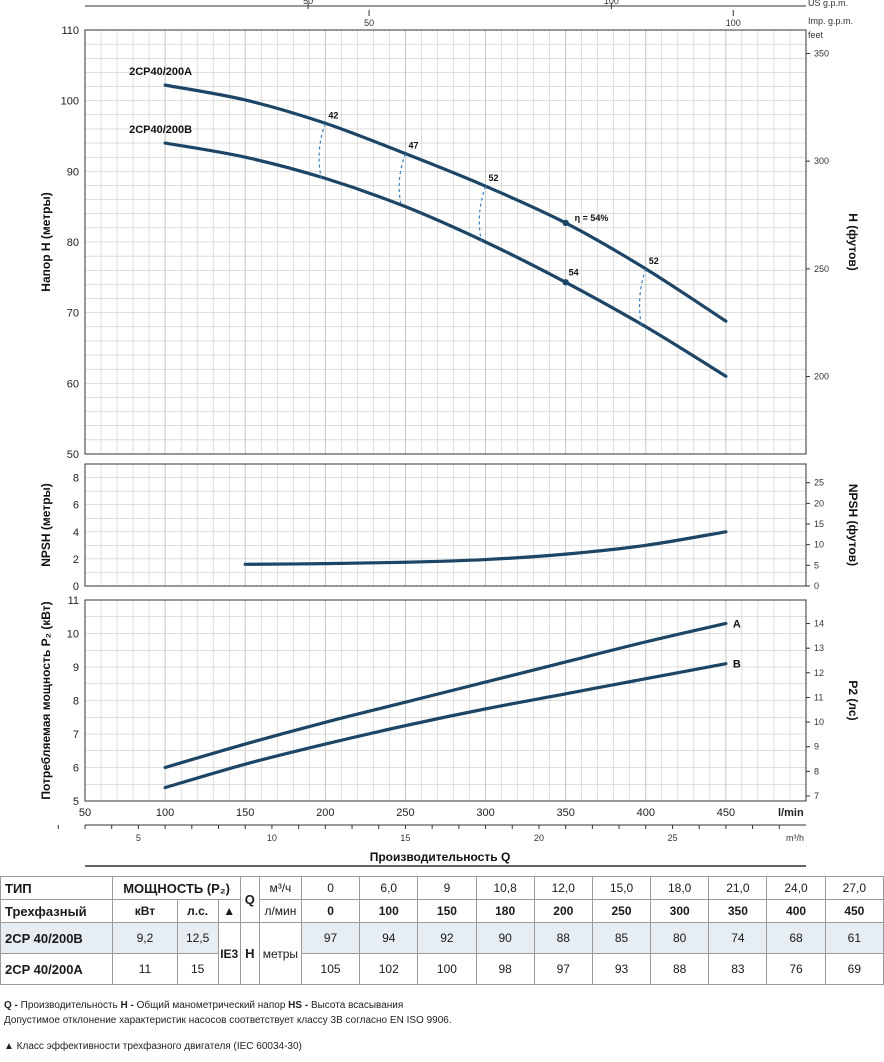 The image size is (884, 1062). Describe the element at coordinates (445, 525) in the screenshot. I see `plot-frame` at that location.